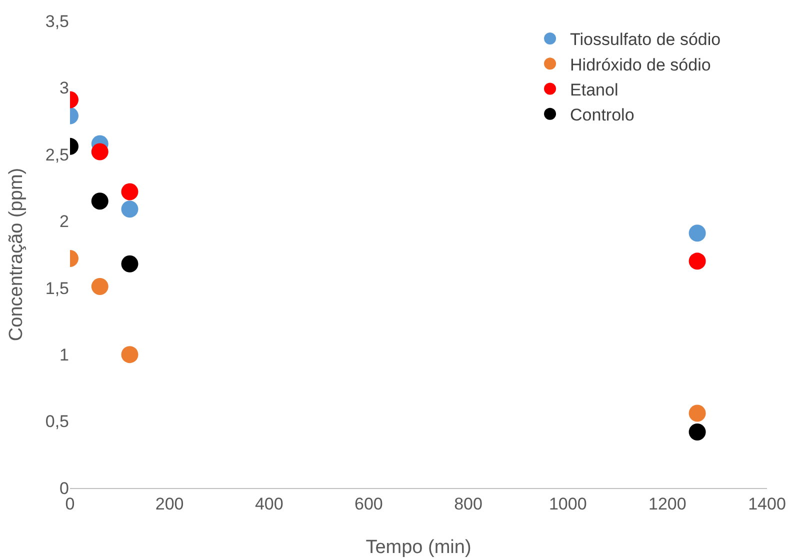 The height and width of the screenshot is (558, 798). I want to click on x-tick-label: 1000, so click(567, 504).